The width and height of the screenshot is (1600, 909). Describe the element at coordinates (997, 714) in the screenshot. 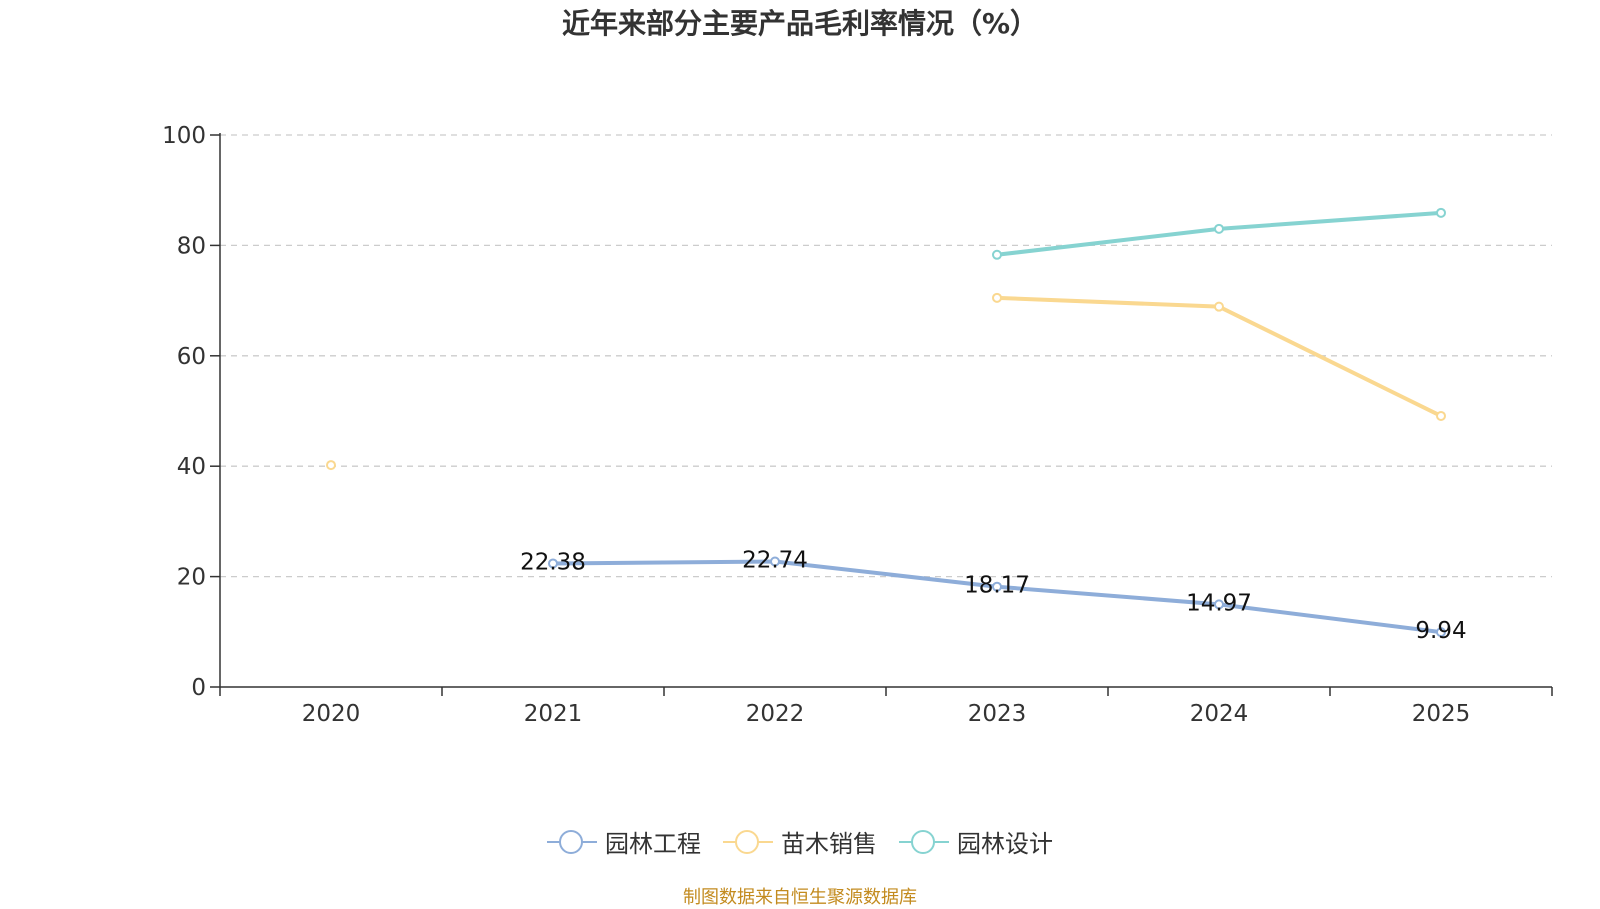

I see `x-tick-label: 2023` at that location.